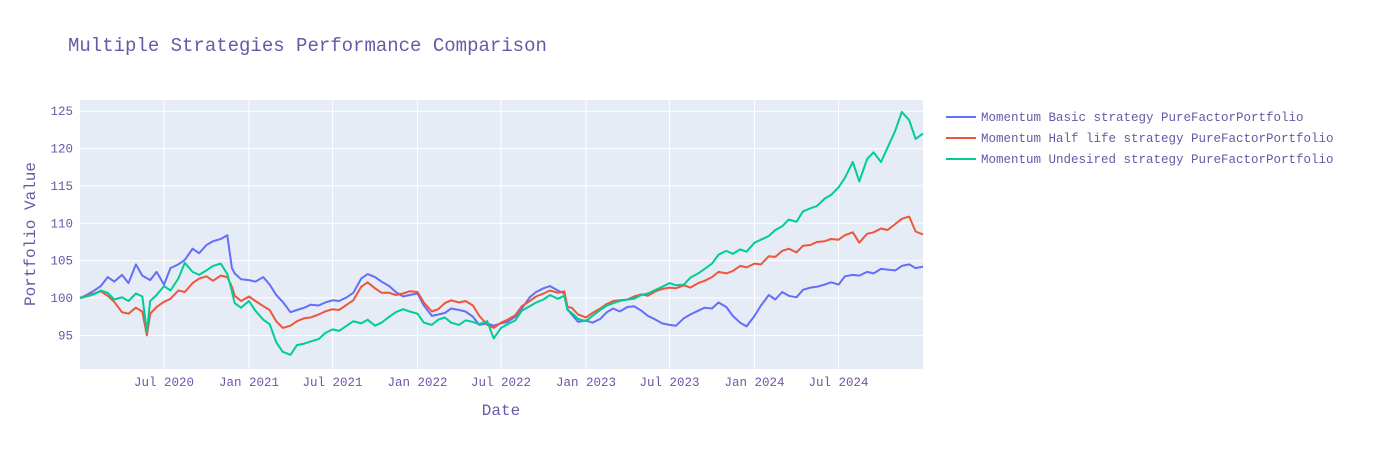  Describe the element at coordinates (670, 383) in the screenshot. I see `x-tick-label: Jul 2023` at that location.